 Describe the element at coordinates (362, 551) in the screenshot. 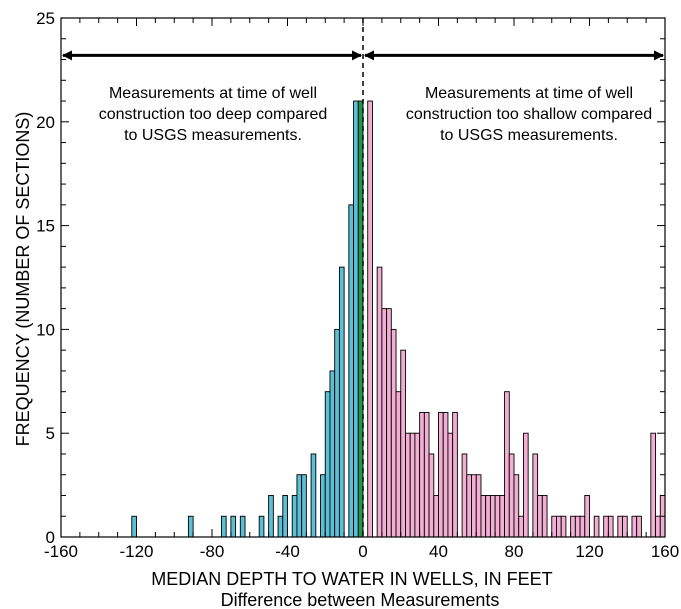

I see `x-tick-label: 0` at that location.